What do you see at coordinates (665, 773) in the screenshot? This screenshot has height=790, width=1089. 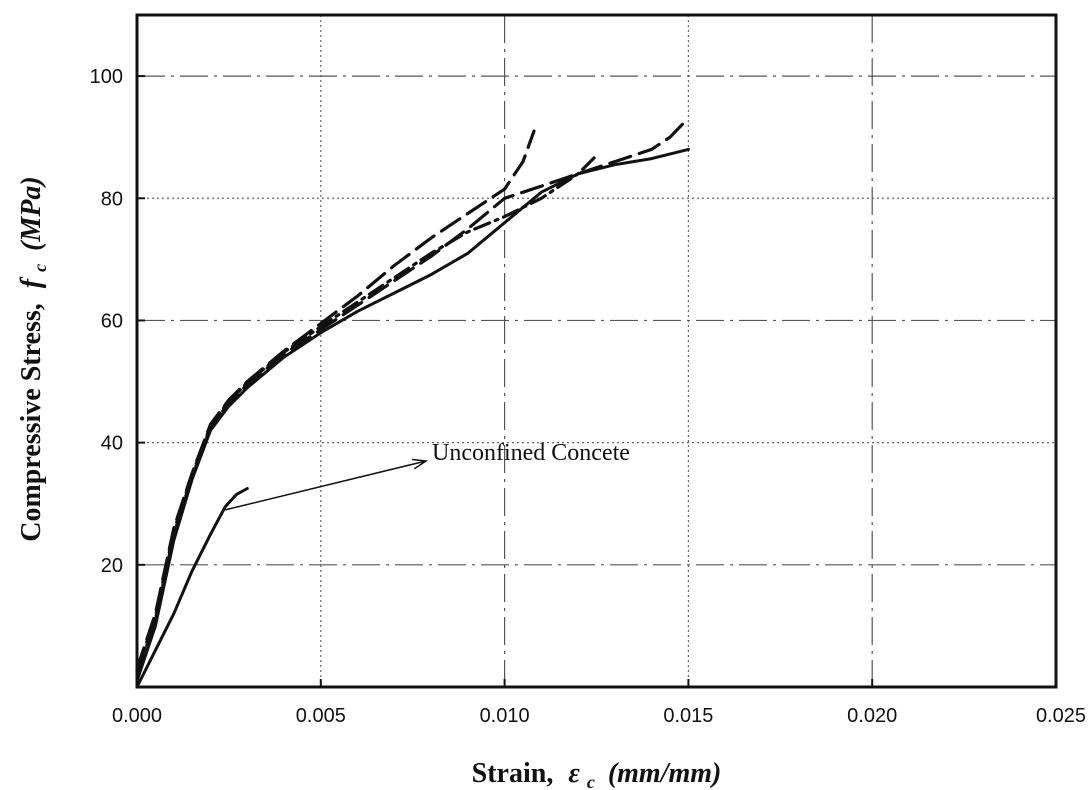 I see `x-axis-title-unit: (mm/mm)` at bounding box center [665, 773].